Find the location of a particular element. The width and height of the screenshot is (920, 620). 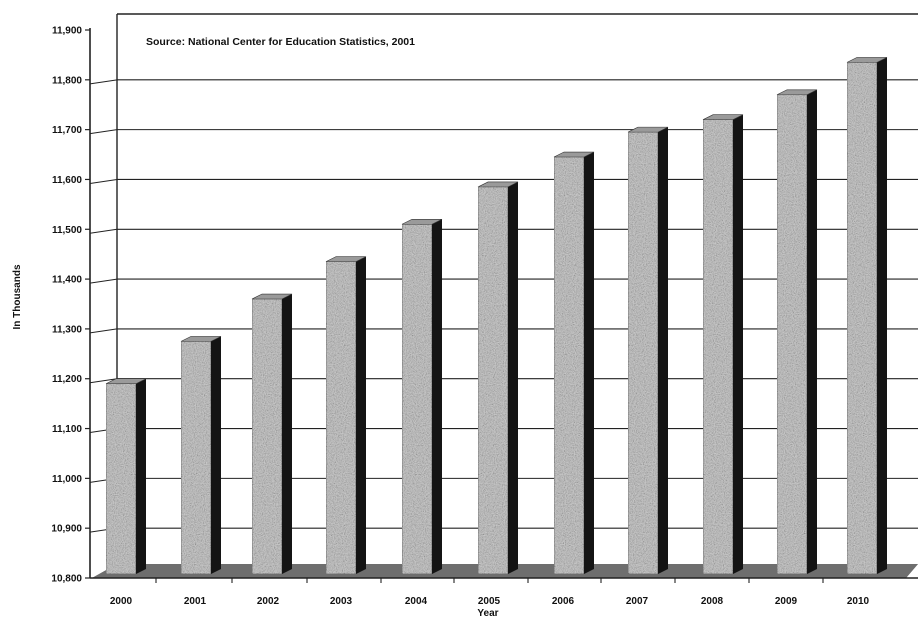

bar-2006 is located at coordinates (574, 363).